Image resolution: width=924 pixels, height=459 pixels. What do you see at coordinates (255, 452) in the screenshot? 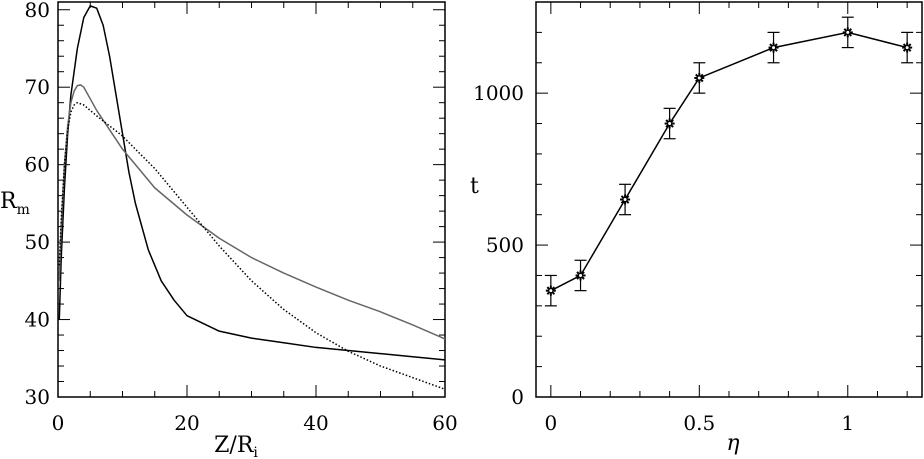
I see `left-x-axis-label-sub: i` at bounding box center [255, 452].